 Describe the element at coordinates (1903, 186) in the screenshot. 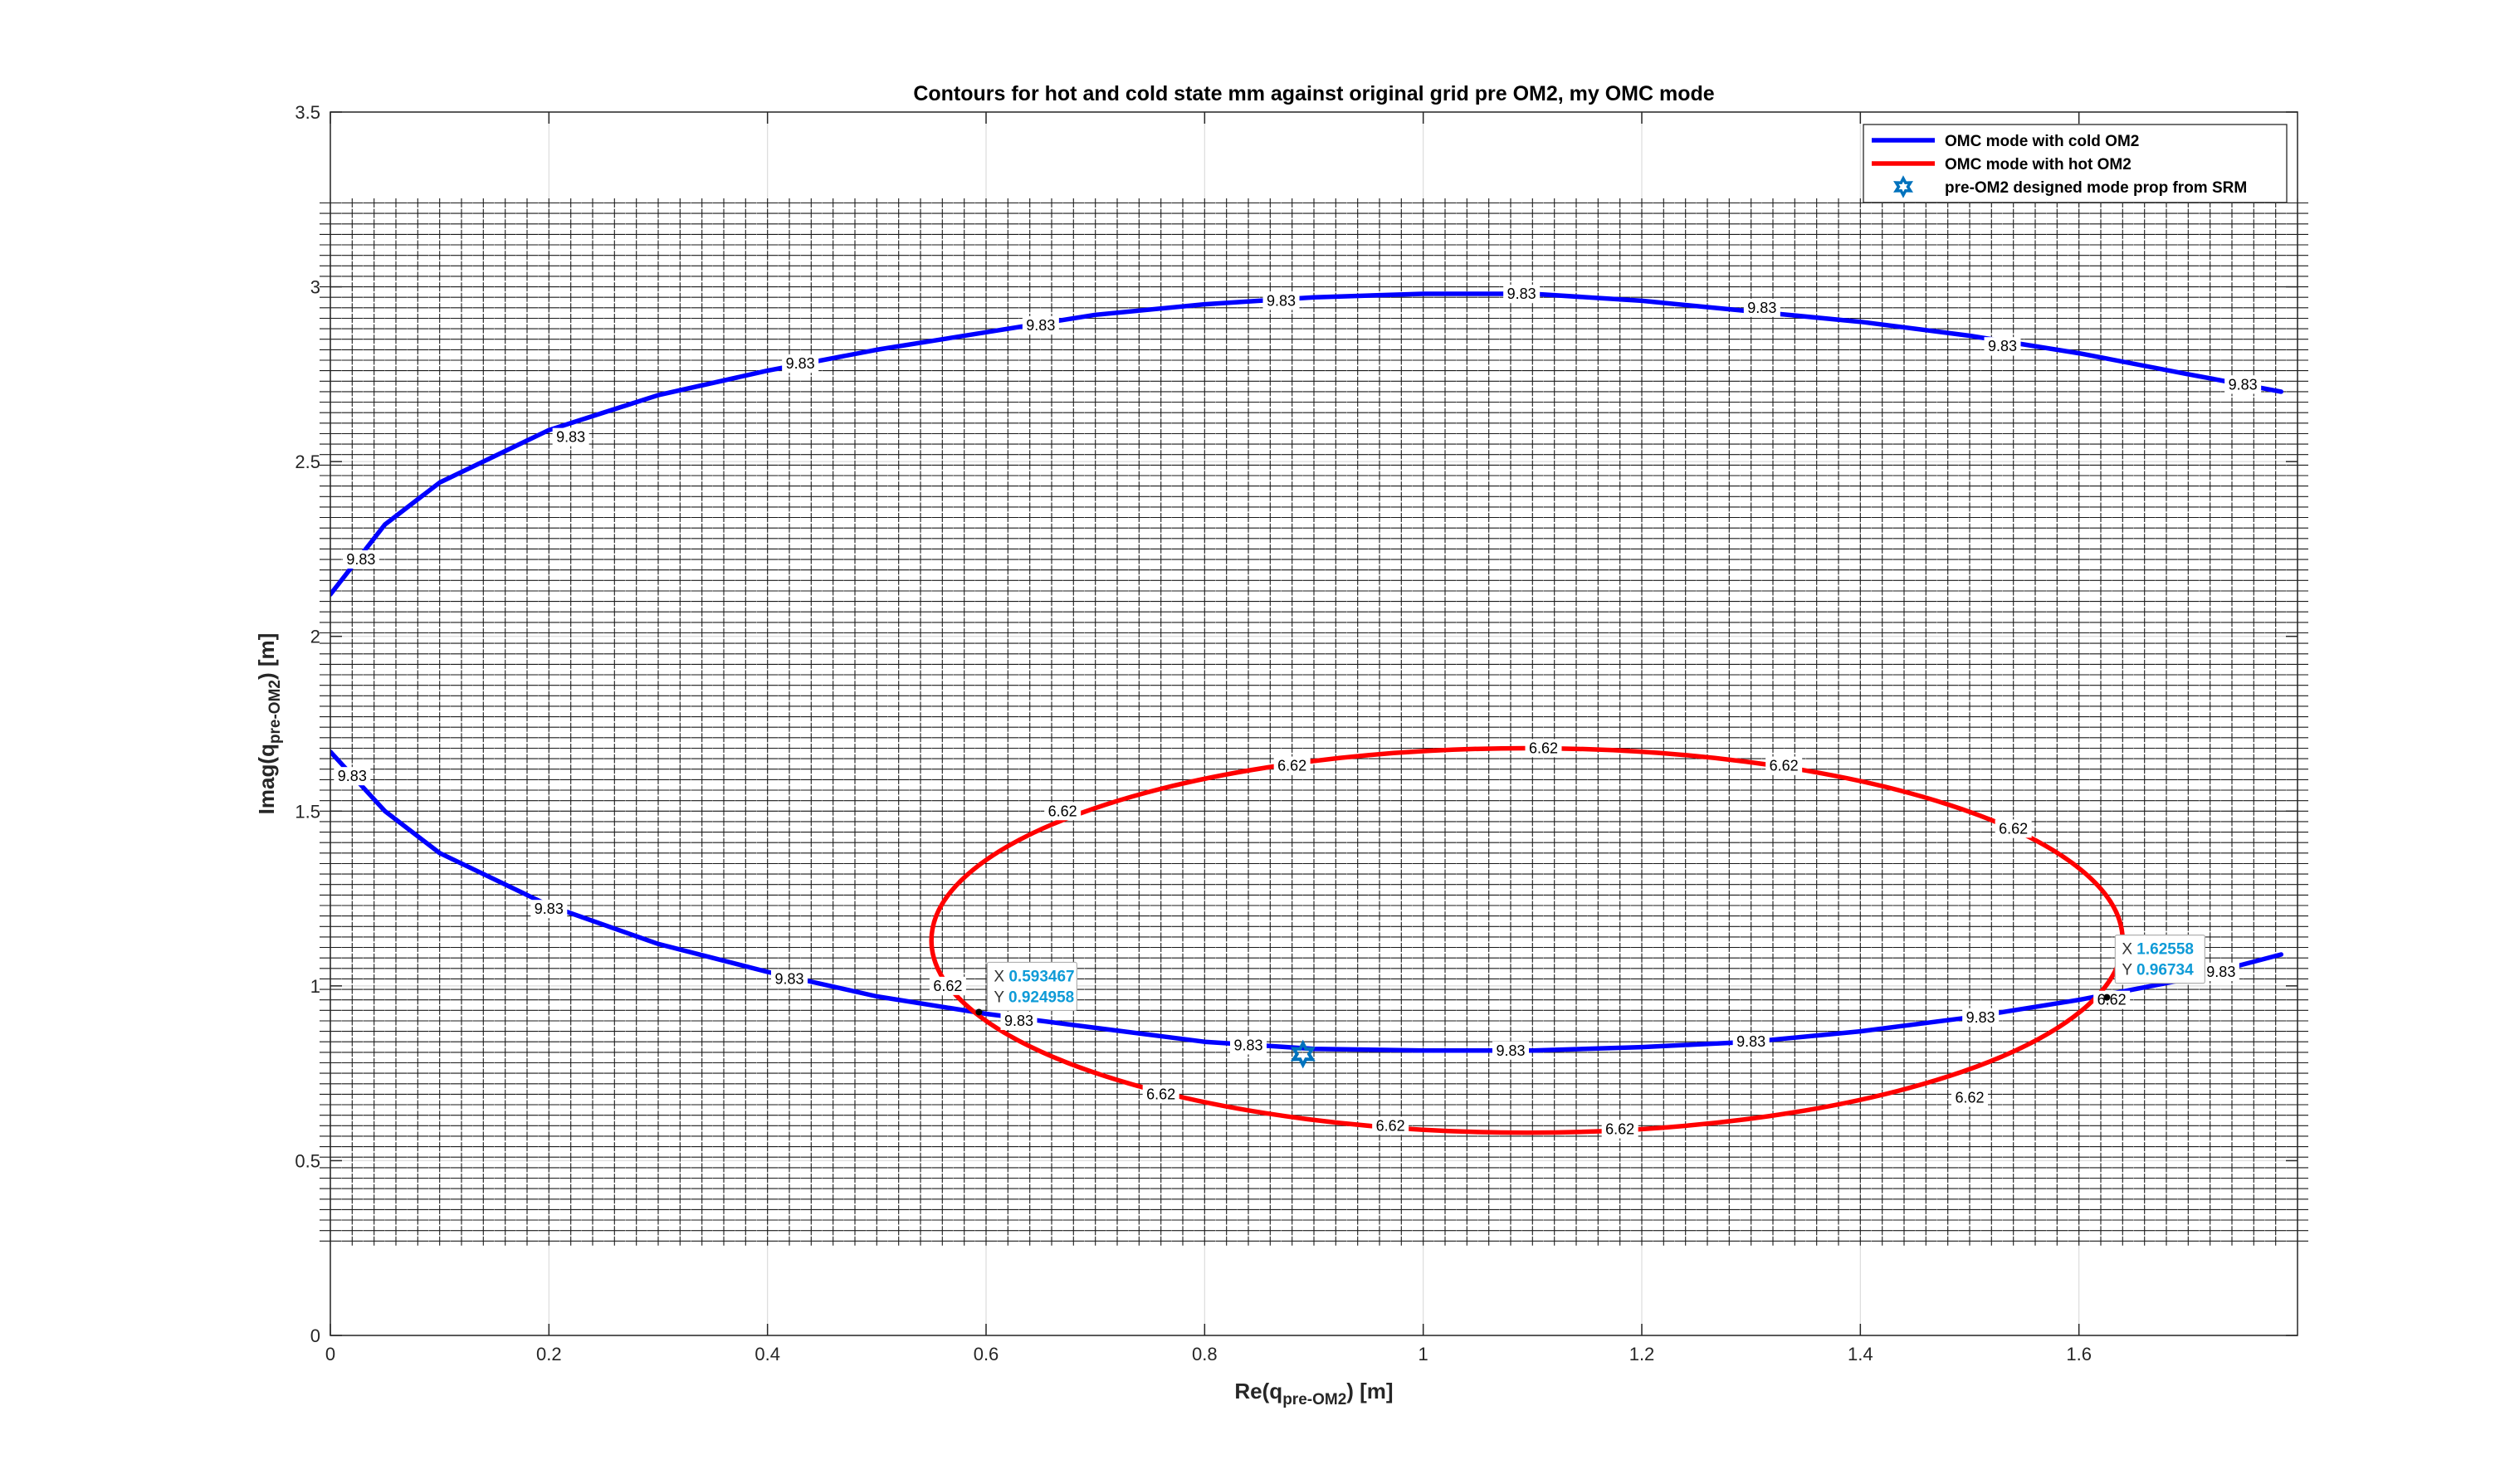

I see `legend-star-icon` at that location.